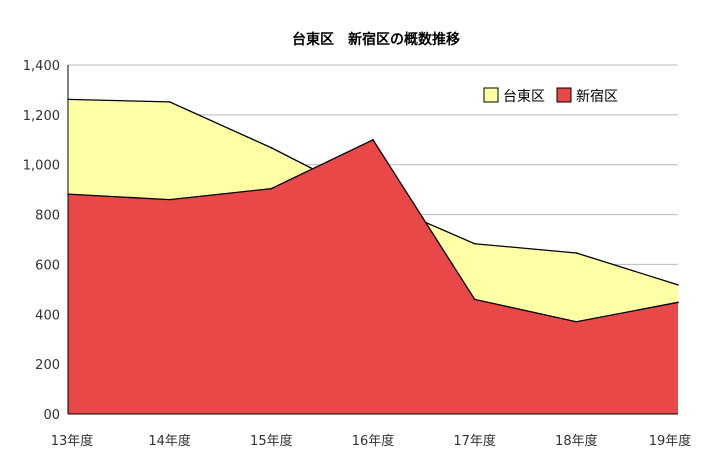  Describe the element at coordinates (47, 315) in the screenshot. I see `y-tick-label: 400` at that location.